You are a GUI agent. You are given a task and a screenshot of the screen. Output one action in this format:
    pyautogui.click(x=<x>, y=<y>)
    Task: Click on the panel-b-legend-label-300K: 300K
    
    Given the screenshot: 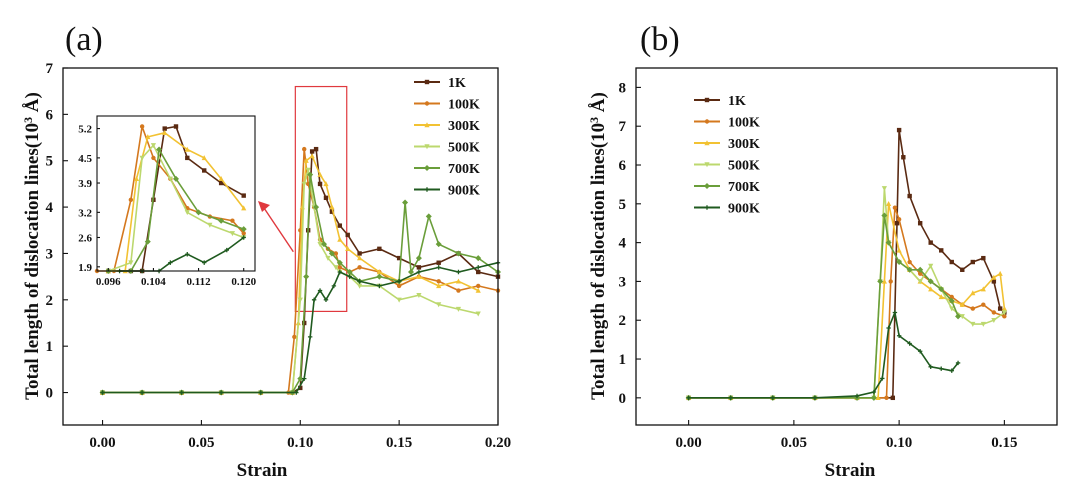 What is the action you would take?
    pyautogui.click(x=744, y=144)
    